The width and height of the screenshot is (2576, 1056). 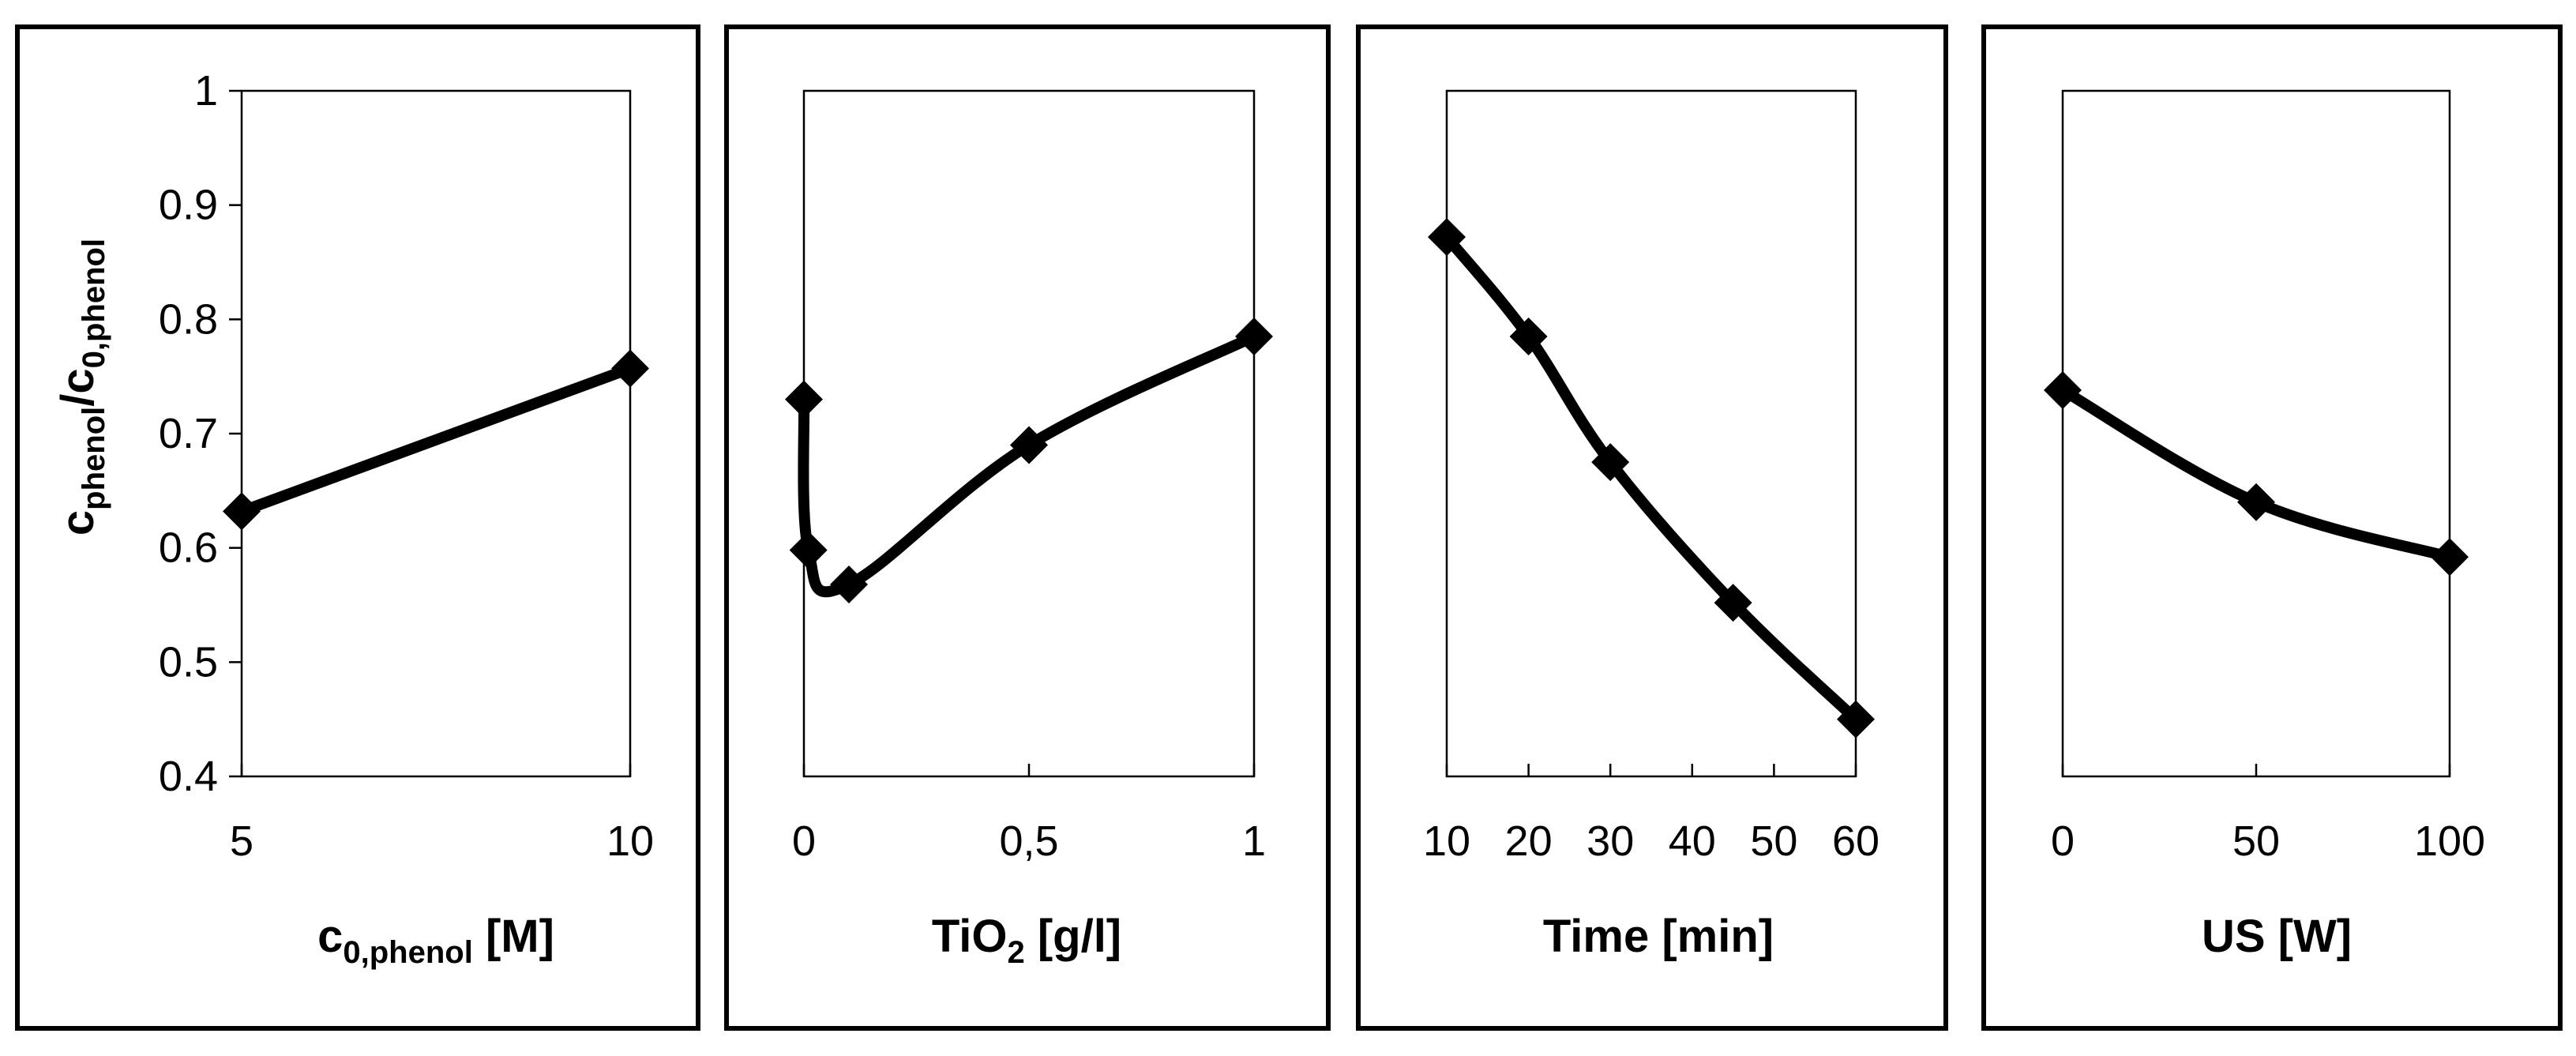 What do you see at coordinates (241, 841) in the screenshot?
I see `x-tick-label: 5` at bounding box center [241, 841].